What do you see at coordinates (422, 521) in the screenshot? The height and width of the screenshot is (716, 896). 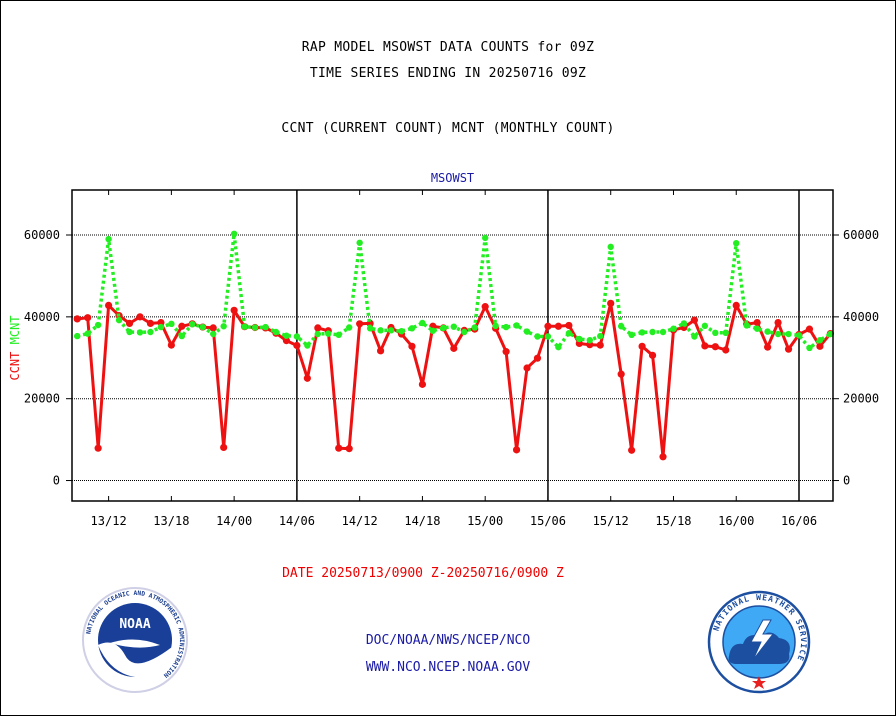 I see `xtick-label: 14/18` at bounding box center [422, 521].